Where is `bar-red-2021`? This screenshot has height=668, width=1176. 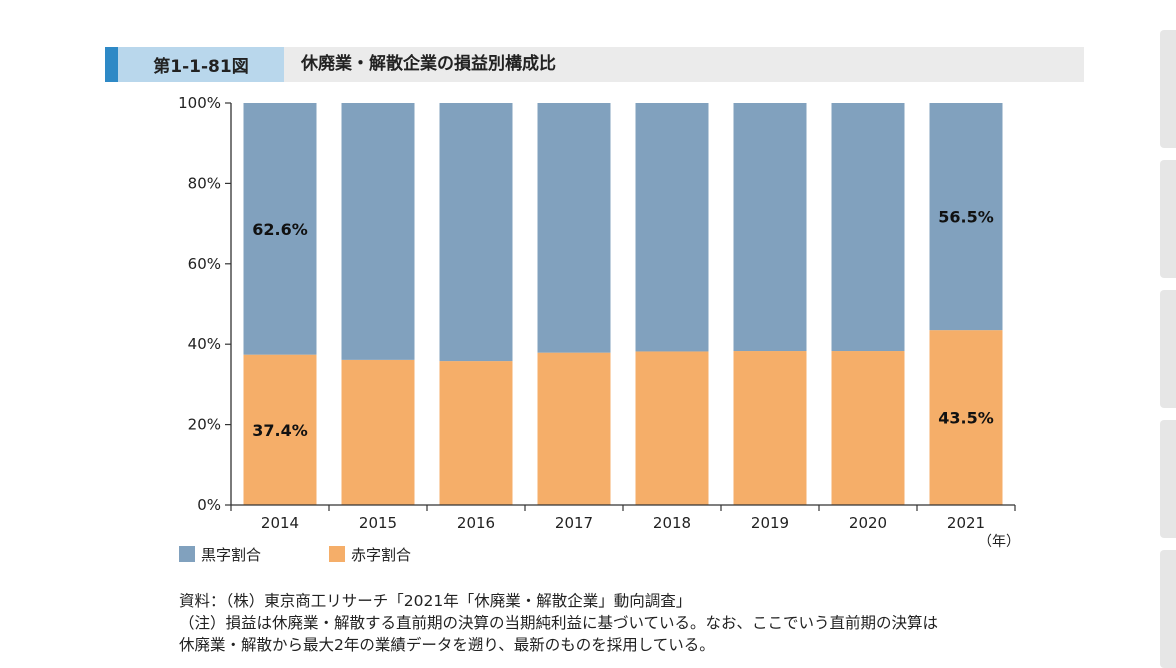 bar-red-2021 is located at coordinates (966, 417).